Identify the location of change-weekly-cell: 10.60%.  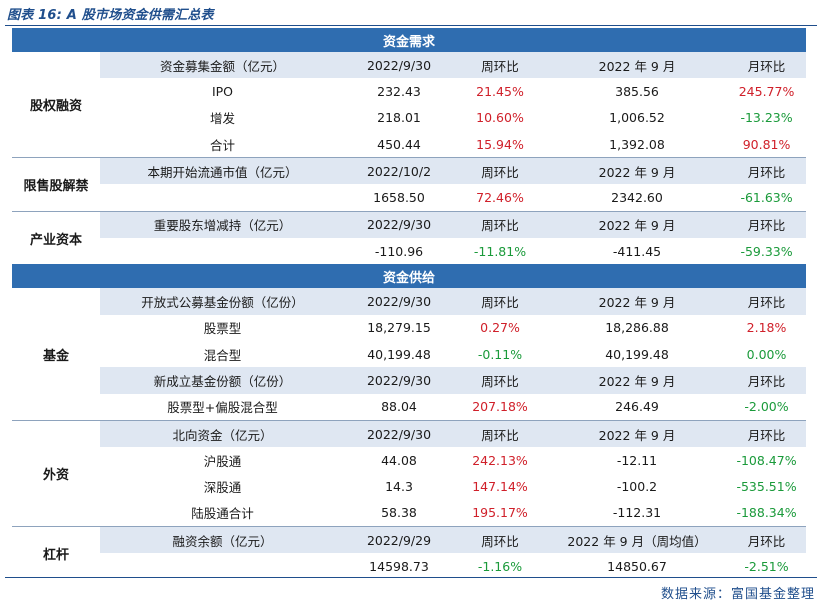
(500, 118).